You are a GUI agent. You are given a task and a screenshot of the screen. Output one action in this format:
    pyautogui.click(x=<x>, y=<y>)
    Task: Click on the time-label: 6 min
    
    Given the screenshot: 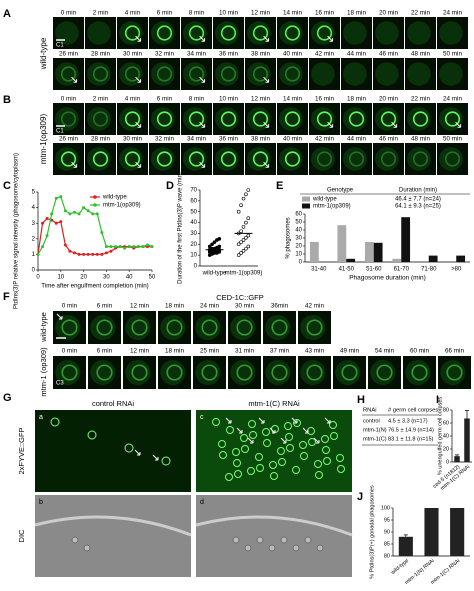 What is the action you would take?
    pyautogui.click(x=105, y=351)
    